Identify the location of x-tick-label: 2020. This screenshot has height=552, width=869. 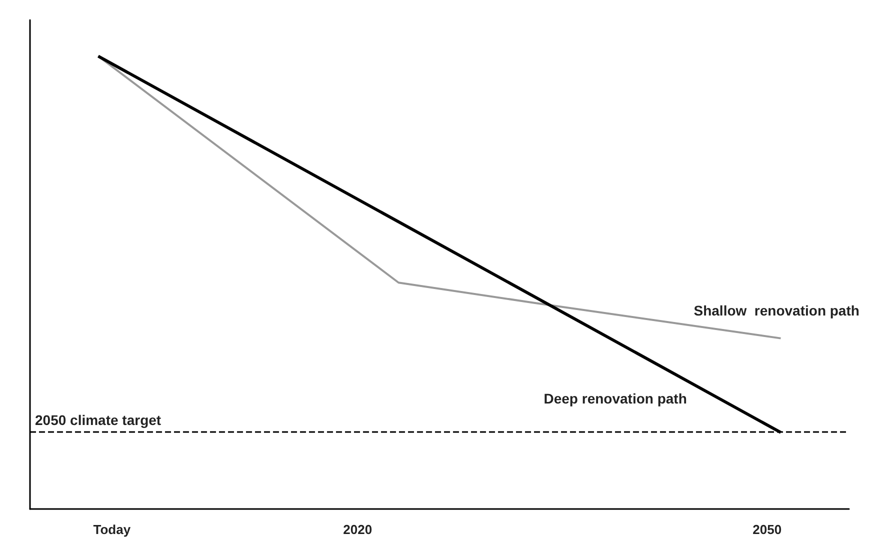
(357, 529).